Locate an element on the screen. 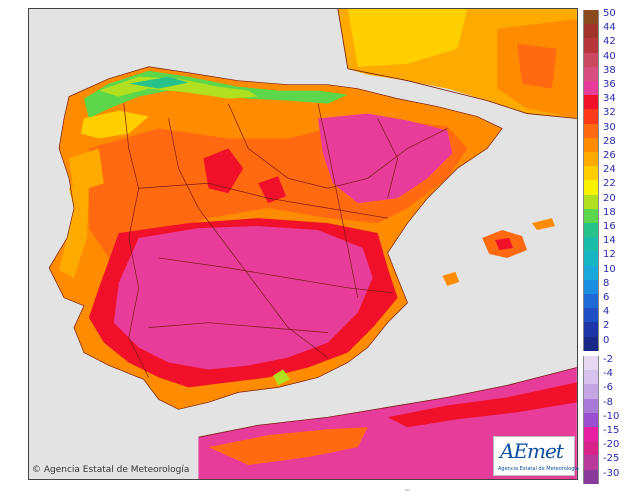 The image size is (630, 500). legend-label: 6 is located at coordinates (606, 297).